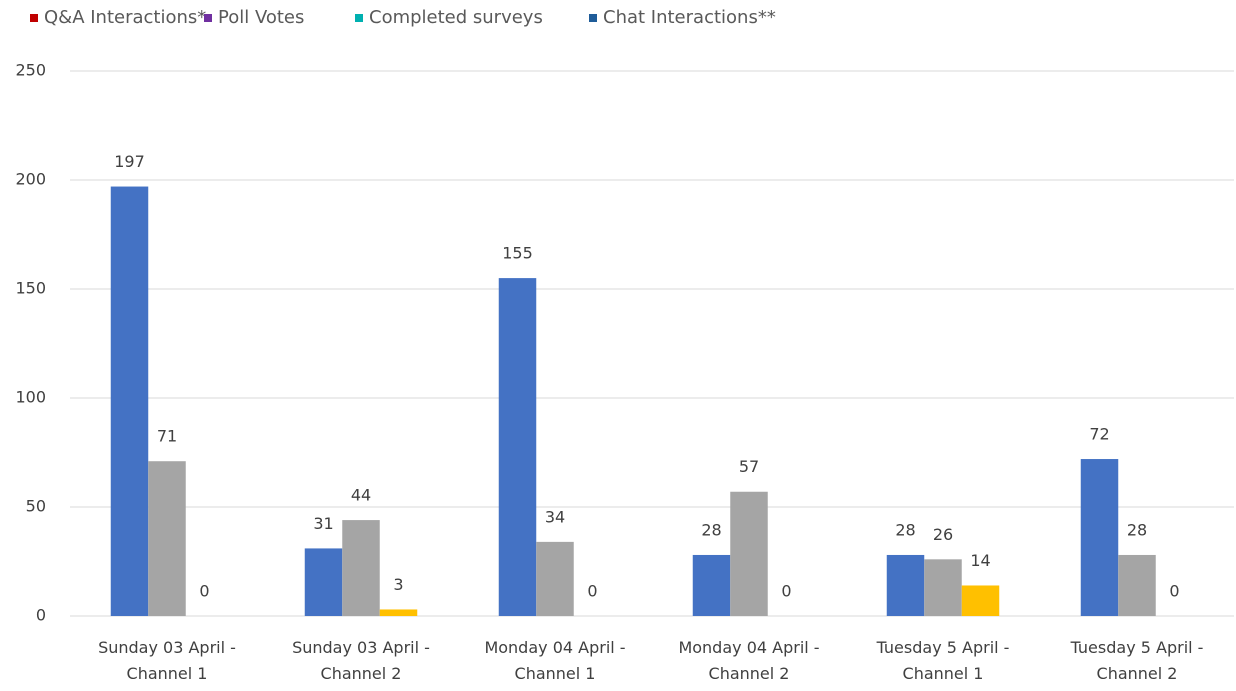 The width and height of the screenshot is (1236, 691). I want to click on legend-label: Chat Interactions**, so click(689, 17).